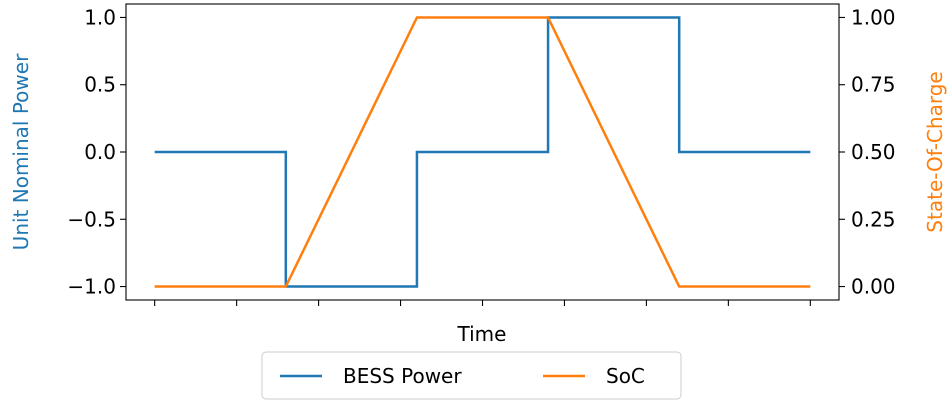  I want to click on right-y-tick-label: 1.00, so click(873, 17).